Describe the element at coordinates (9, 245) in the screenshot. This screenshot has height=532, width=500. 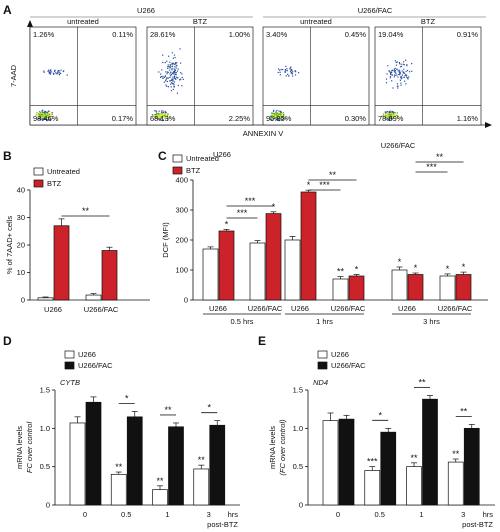
I see `b-y-label: % of 7AAD+ cells` at that location.